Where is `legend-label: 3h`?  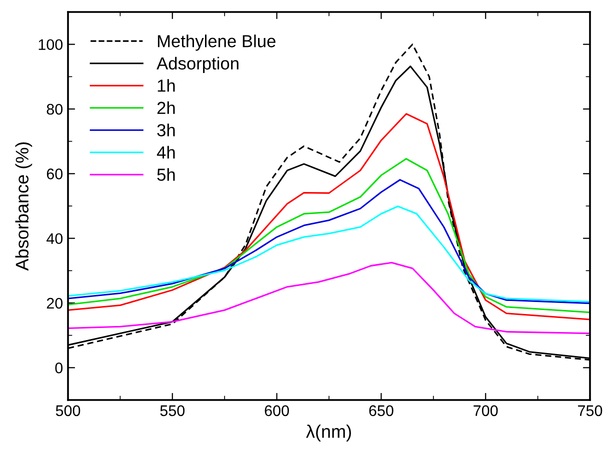 legend-label: 3h is located at coordinates (166, 130).